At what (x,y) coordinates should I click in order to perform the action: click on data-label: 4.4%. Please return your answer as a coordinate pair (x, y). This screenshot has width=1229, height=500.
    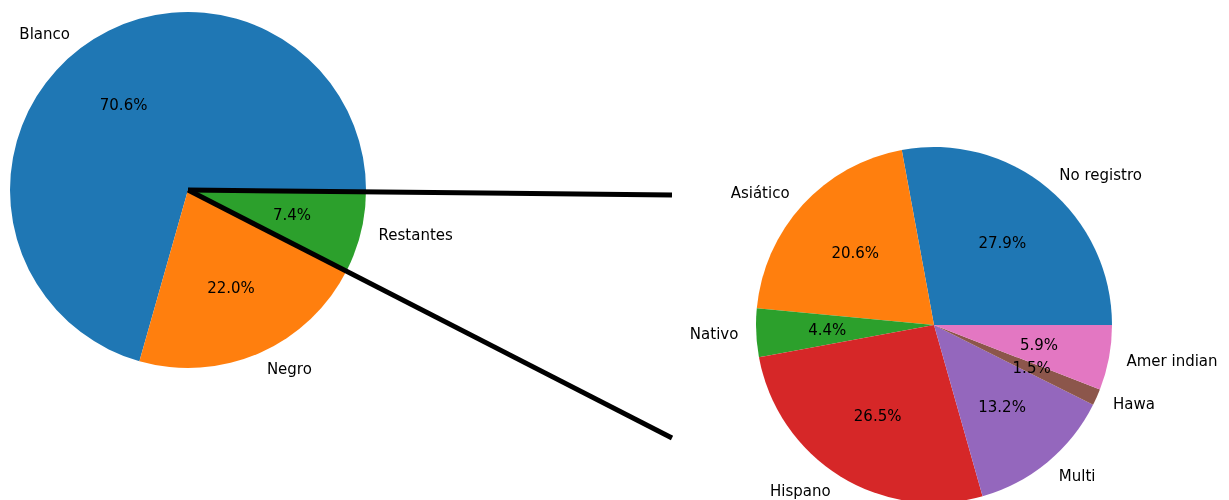
    Looking at the image, I should click on (827, 329).